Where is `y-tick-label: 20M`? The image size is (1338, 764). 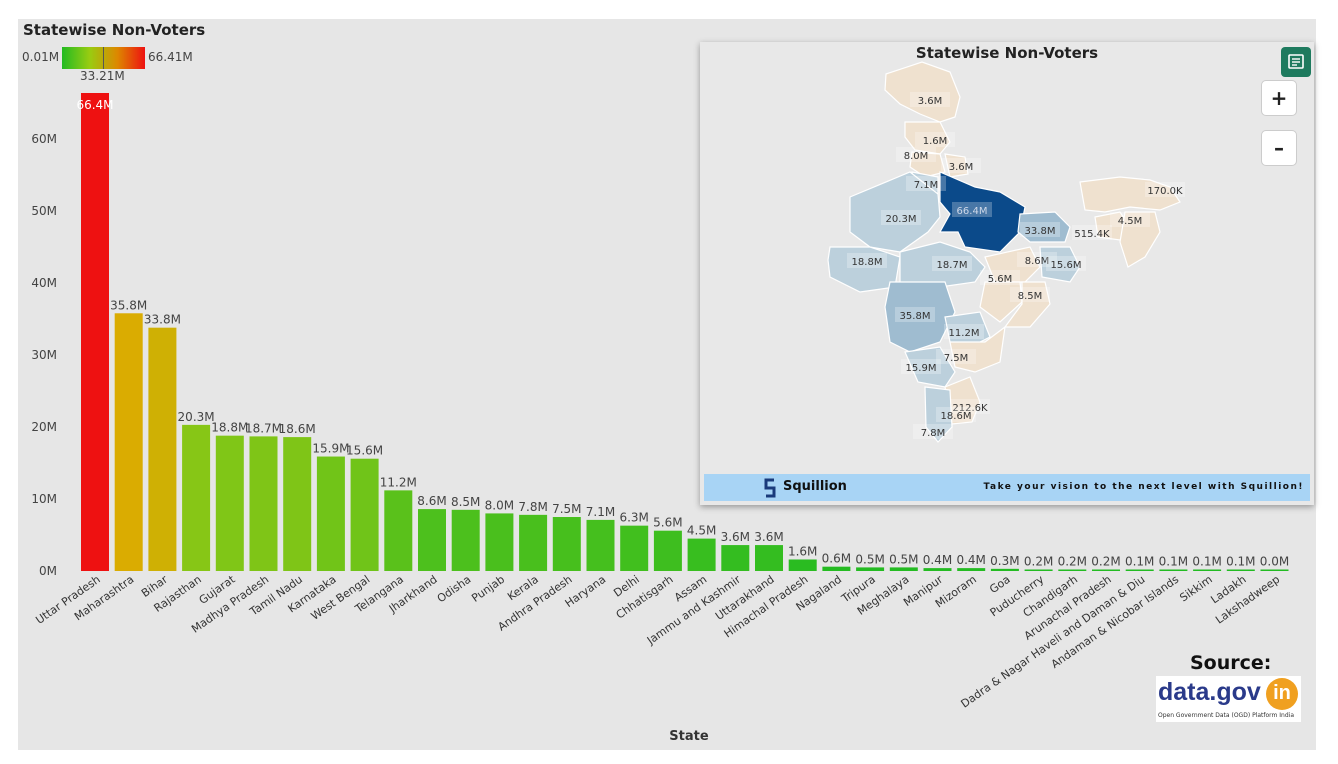 y-tick-label: 20M is located at coordinates (44, 427).